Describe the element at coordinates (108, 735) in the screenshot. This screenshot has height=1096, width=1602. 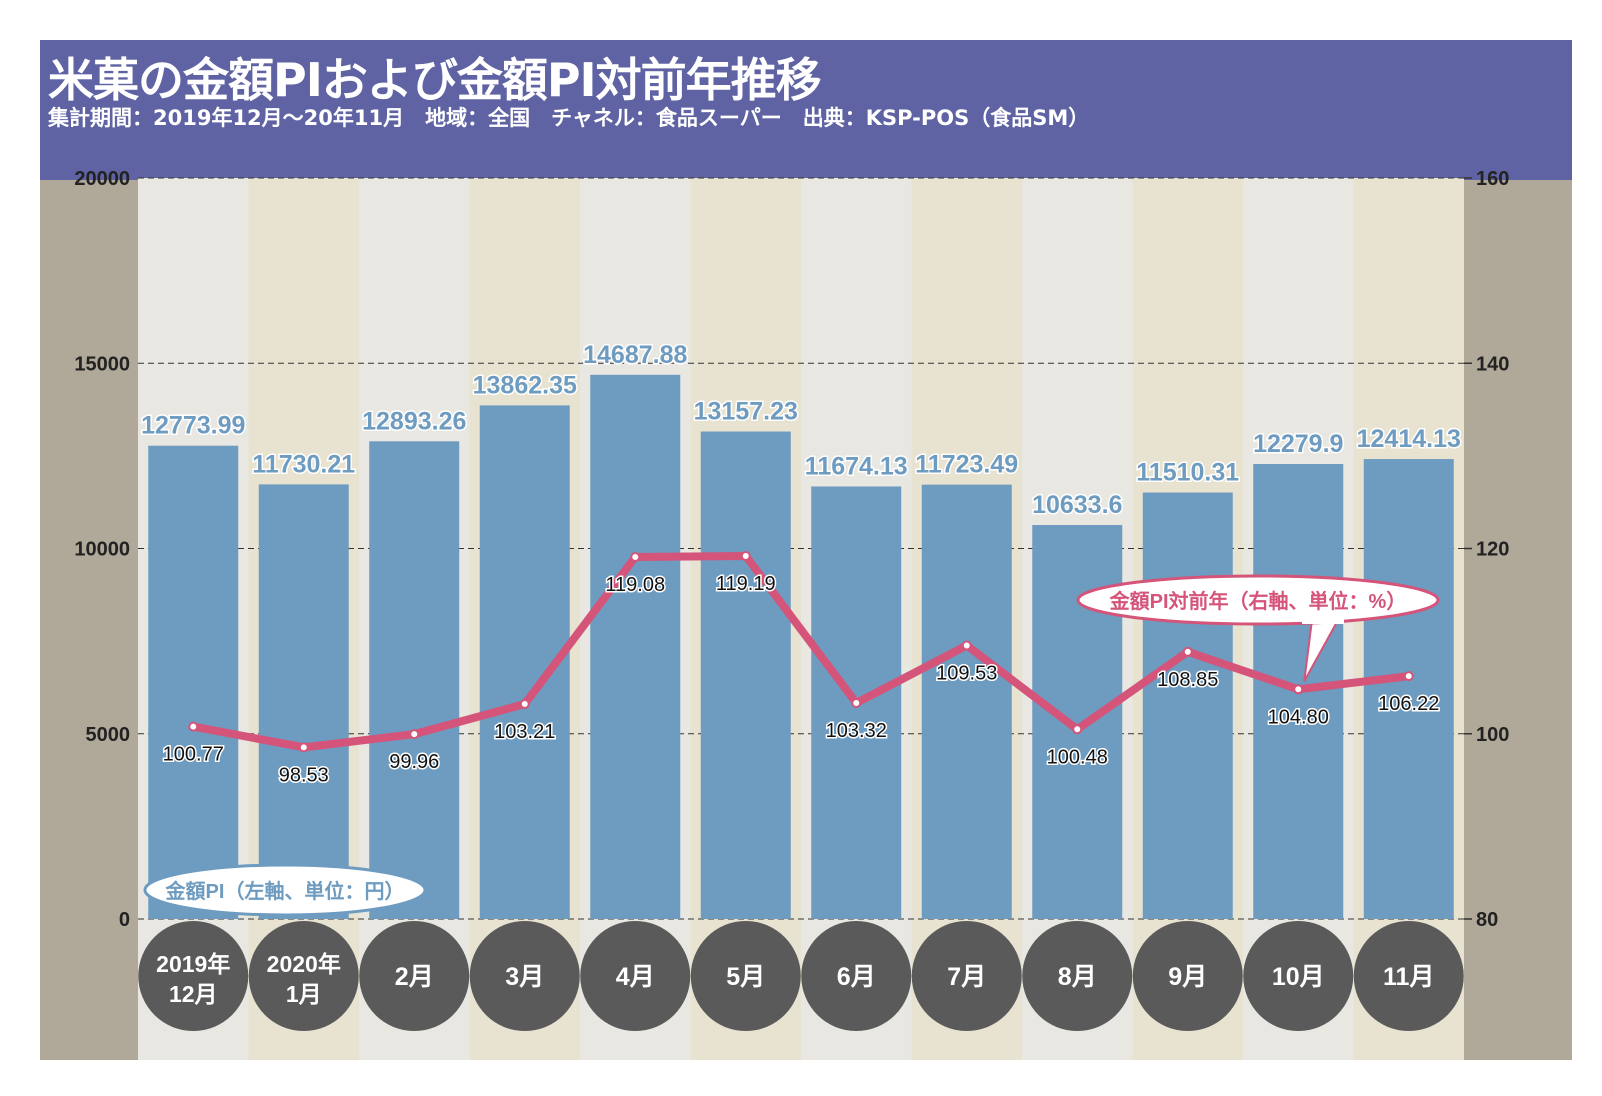
I see `y-left-tick-label: 5000` at that location.